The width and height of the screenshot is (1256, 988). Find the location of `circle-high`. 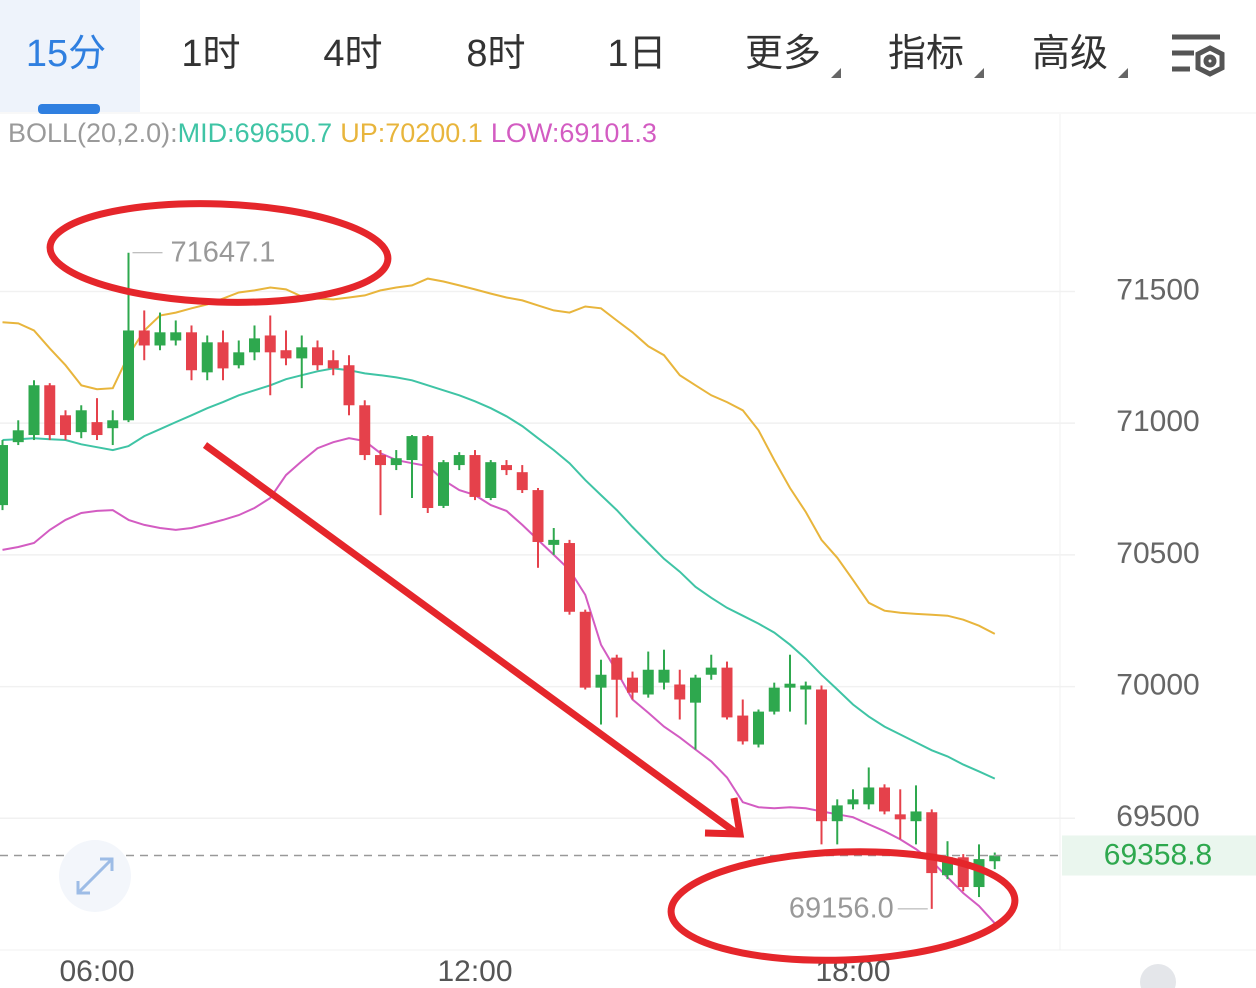

circle-high is located at coordinates (219, 253).